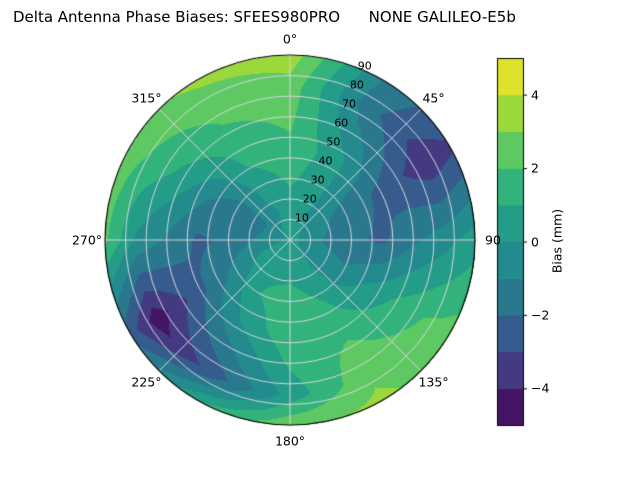 The height and width of the screenshot is (480, 640). Describe the element at coordinates (317, 180) in the screenshot. I see `radial-tick-label: 30` at that location.